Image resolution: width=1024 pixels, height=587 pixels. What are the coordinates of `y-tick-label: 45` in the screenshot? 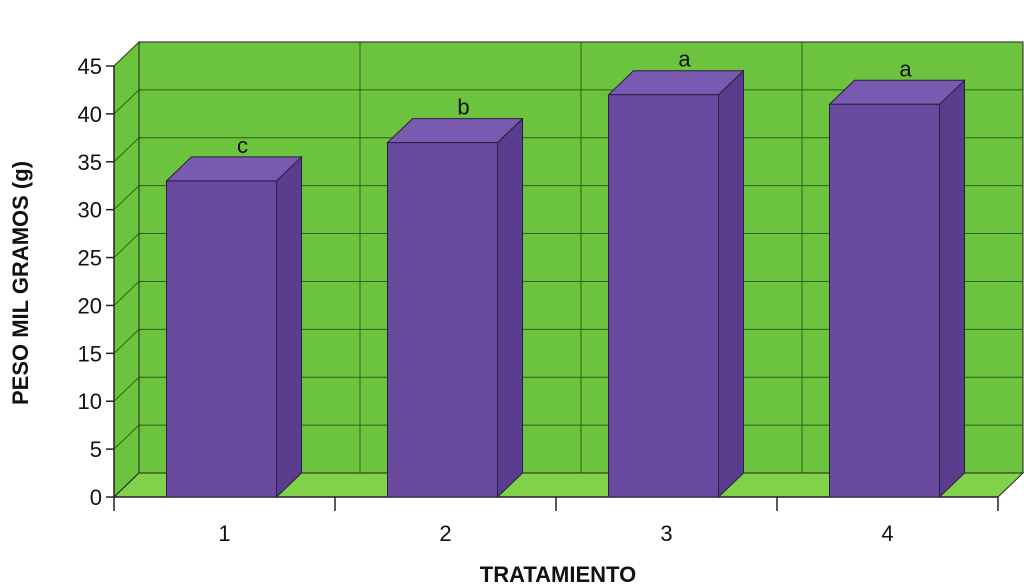 It's located at (90, 66).